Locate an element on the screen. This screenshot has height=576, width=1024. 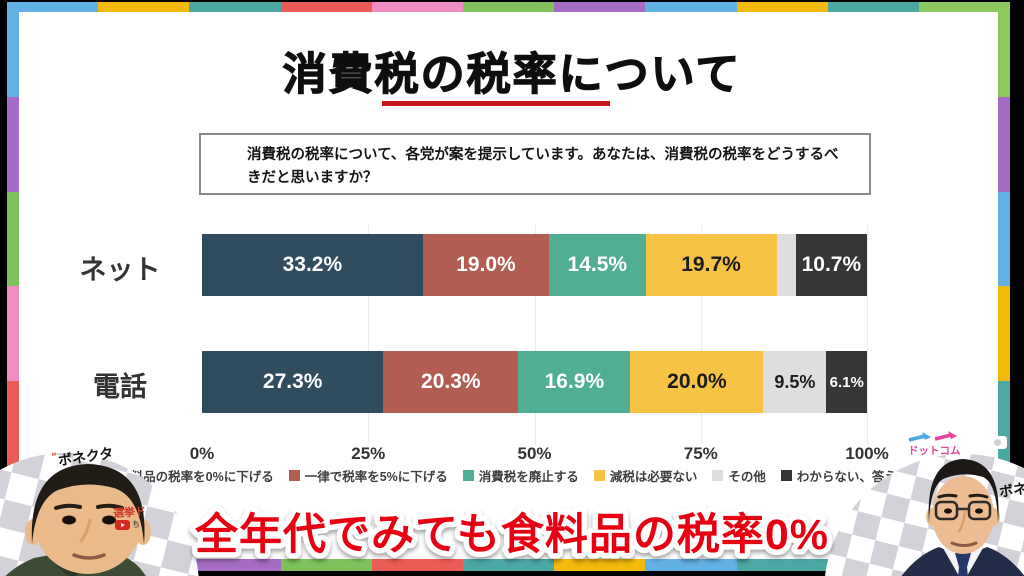
bezel-left is located at coordinates (3, 288).